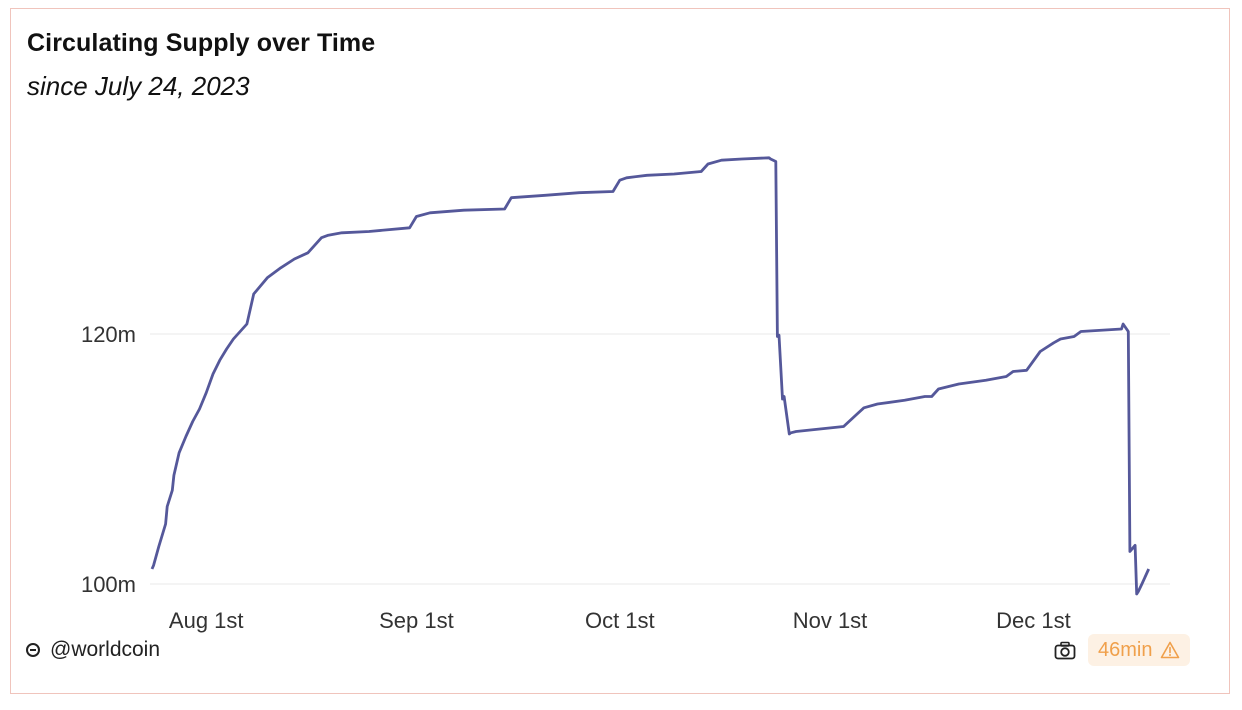  What do you see at coordinates (206, 620) in the screenshot?
I see `x-tick-label: Aug 1st` at bounding box center [206, 620].